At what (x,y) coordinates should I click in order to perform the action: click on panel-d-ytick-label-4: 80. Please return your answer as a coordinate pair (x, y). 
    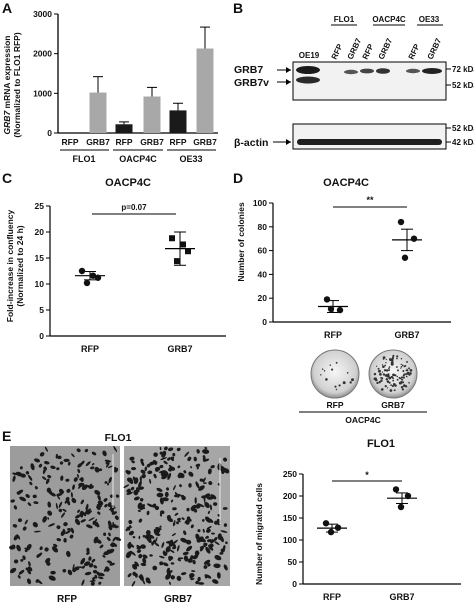
    Looking at the image, I should click on (263, 227).